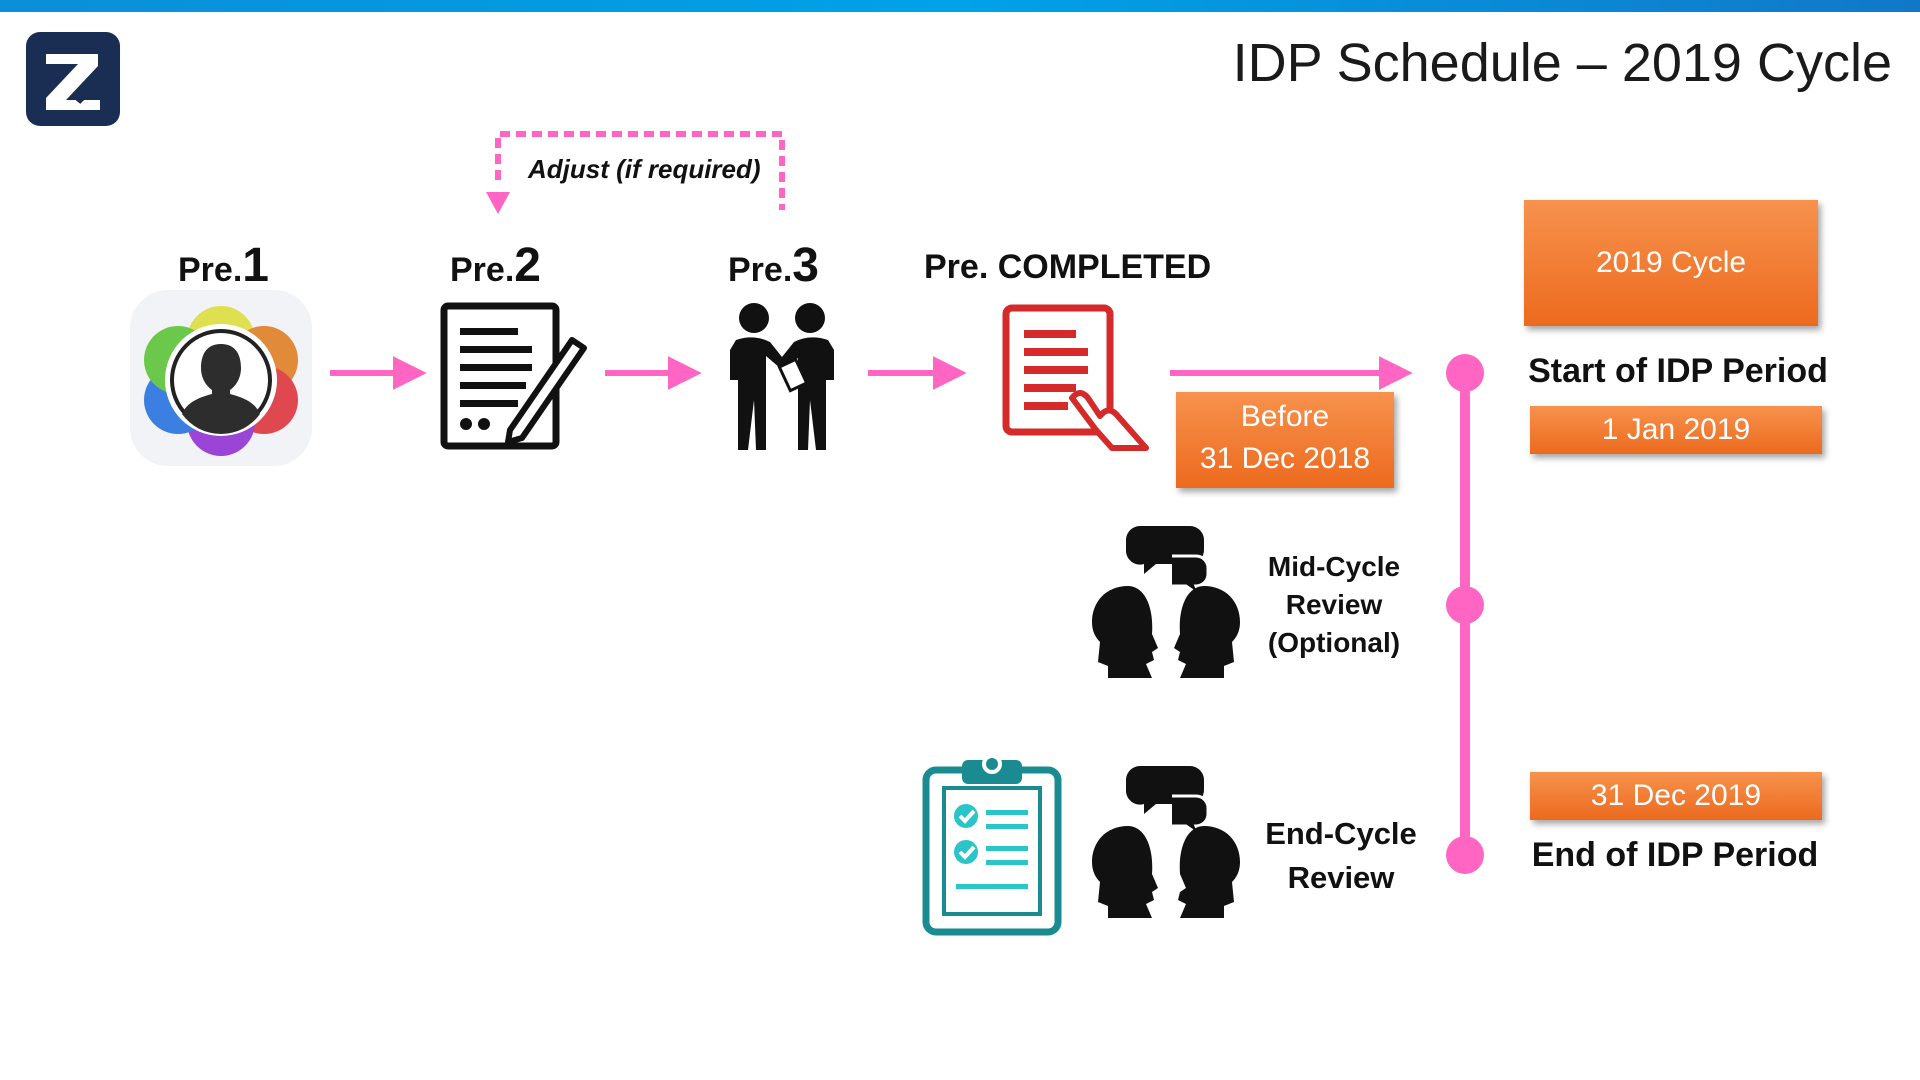 The image size is (1920, 1080). I want to click on start-date-box: 1 Jan 2019, so click(1676, 430).